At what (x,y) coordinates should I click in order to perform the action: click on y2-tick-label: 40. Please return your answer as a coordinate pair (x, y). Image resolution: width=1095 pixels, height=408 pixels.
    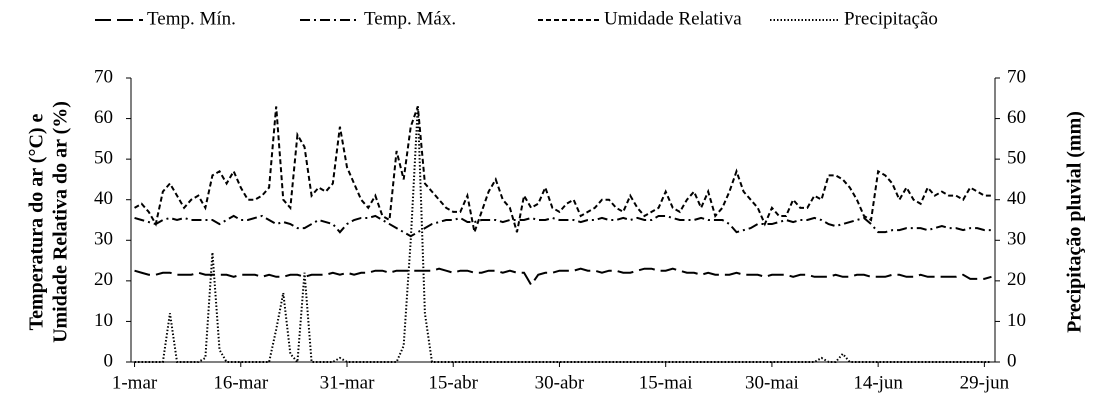
    Looking at the image, I should click on (1016, 198).